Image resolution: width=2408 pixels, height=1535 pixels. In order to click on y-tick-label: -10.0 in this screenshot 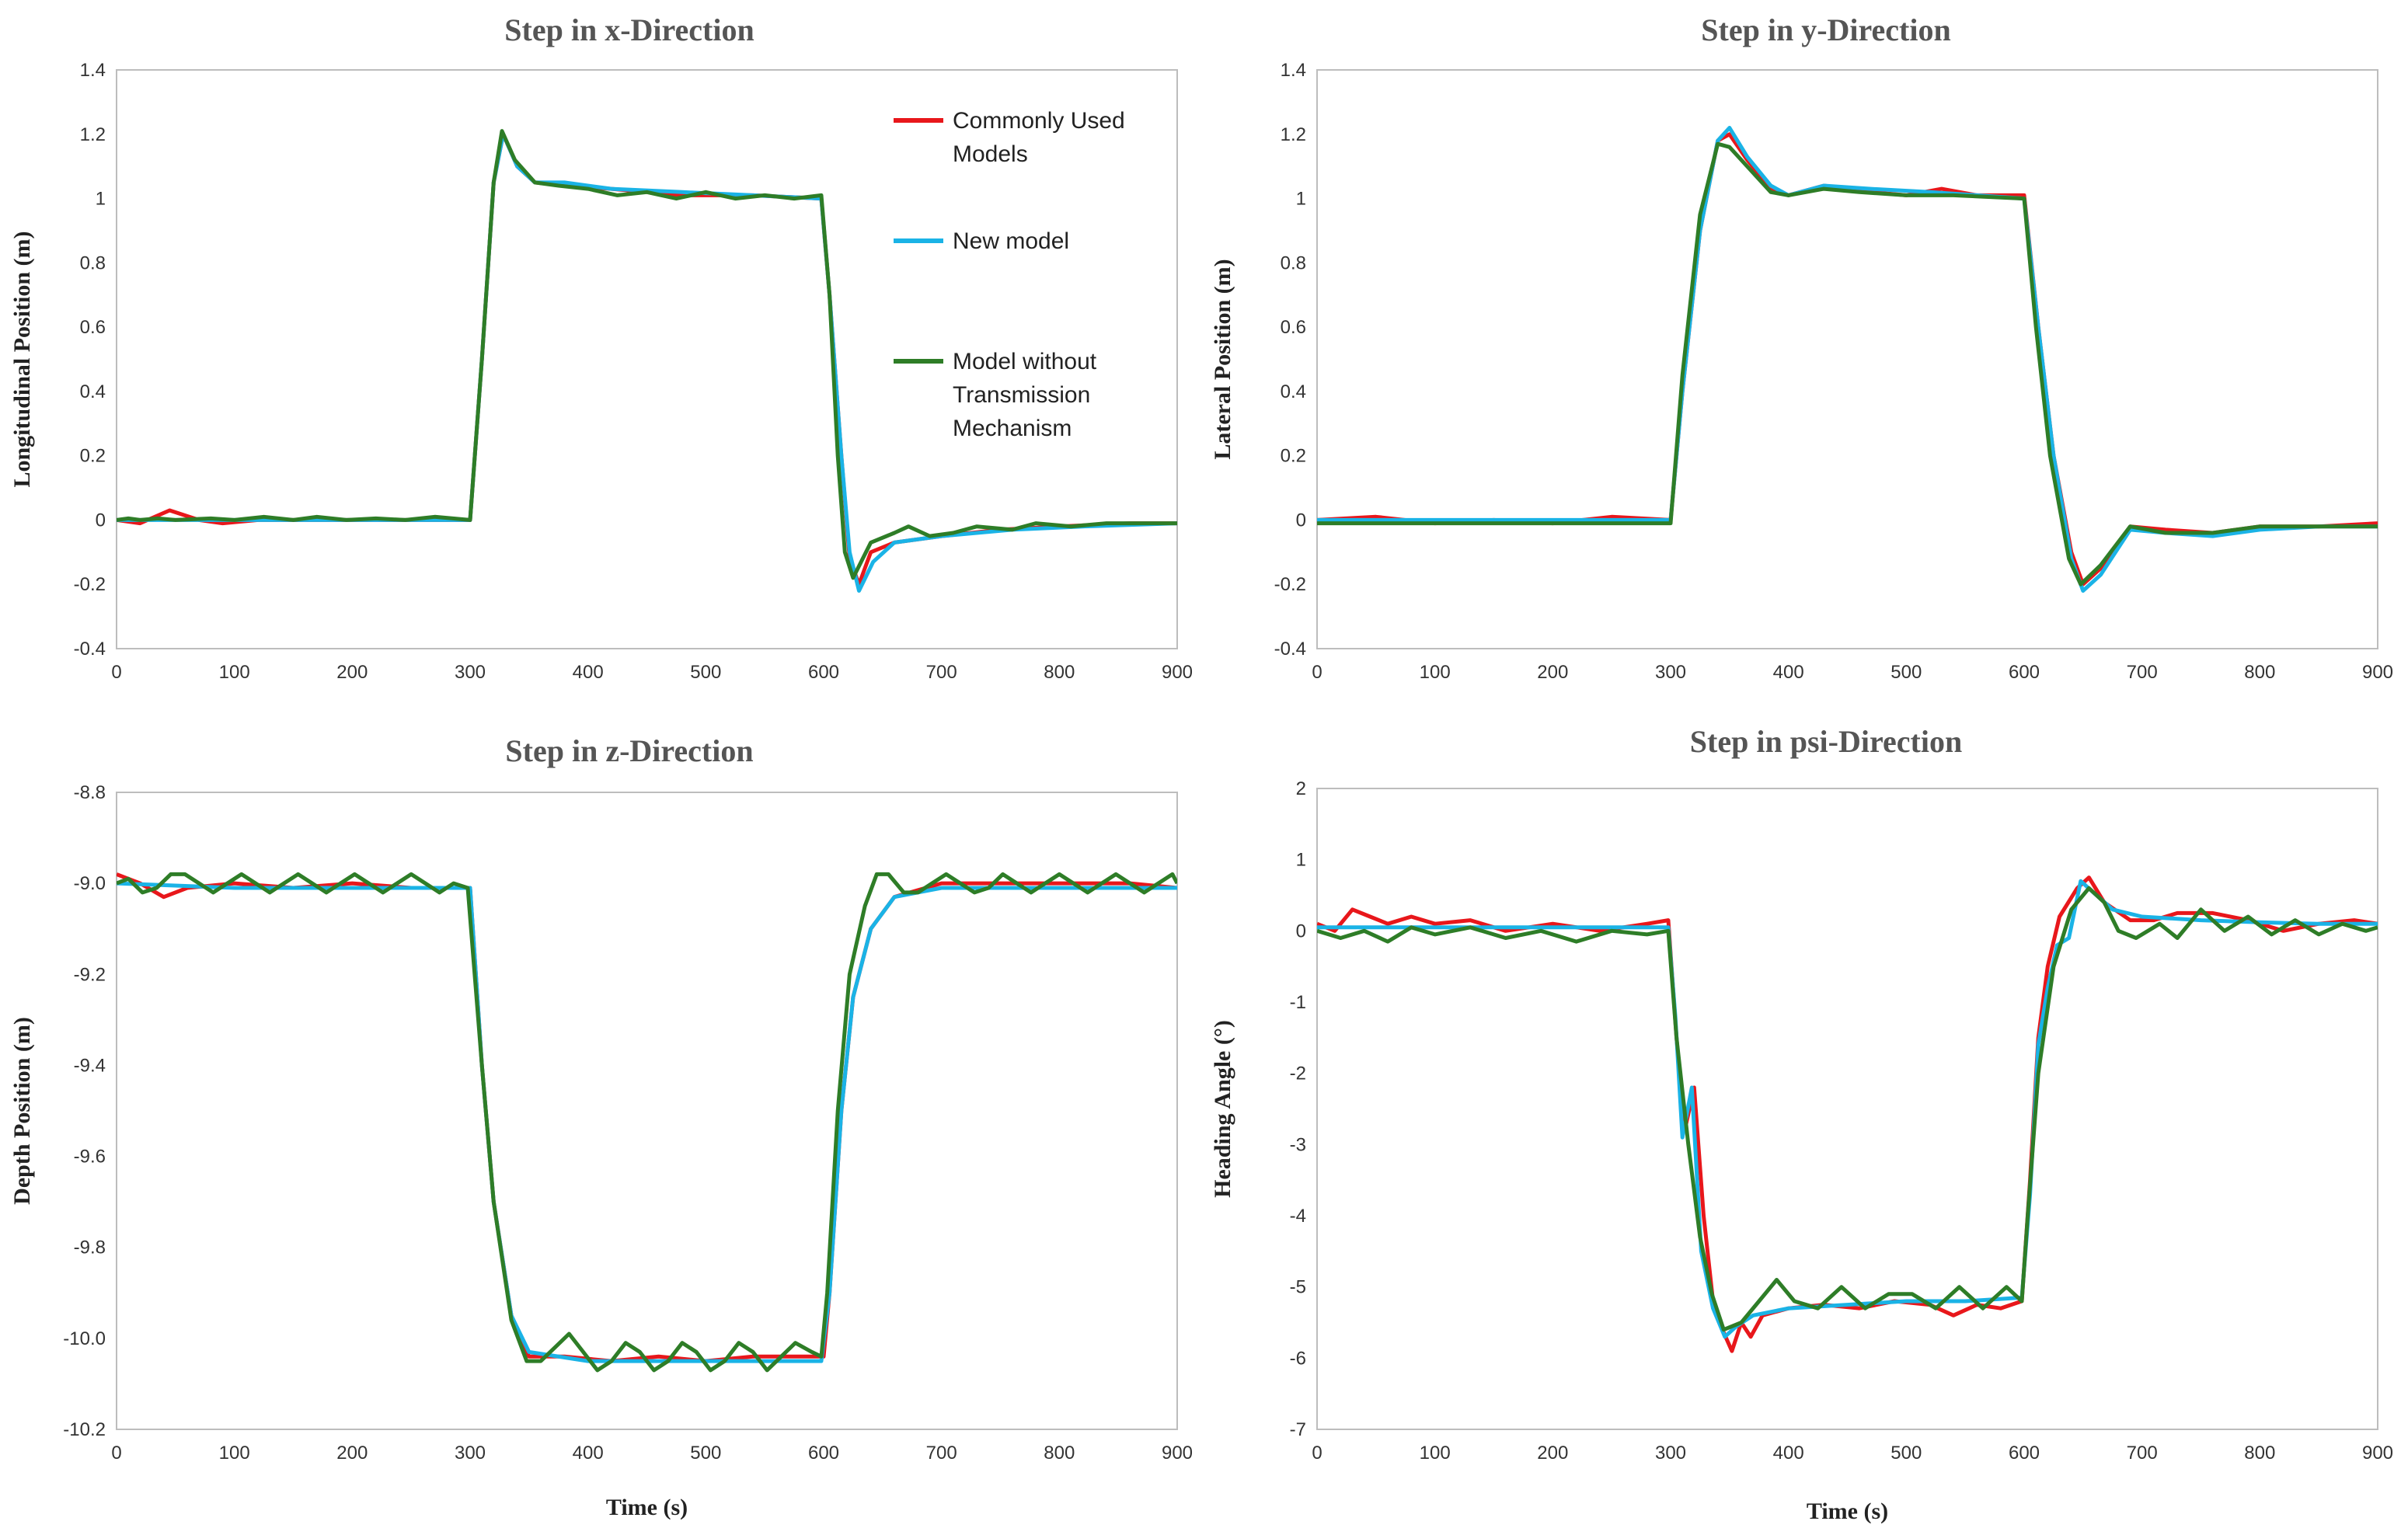, I will do `click(84, 1338)`.